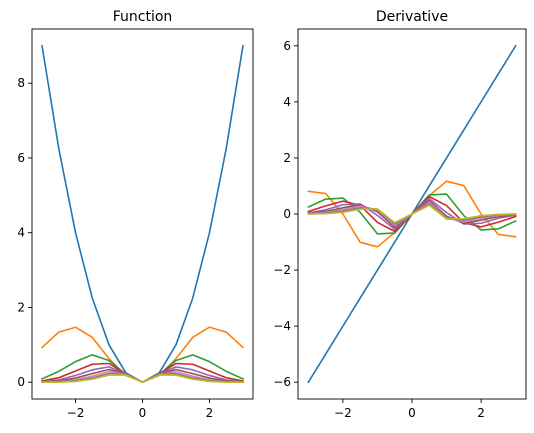  What do you see at coordinates (287, 158) in the screenshot?
I see `derivative-y-tick-label: 2` at bounding box center [287, 158].